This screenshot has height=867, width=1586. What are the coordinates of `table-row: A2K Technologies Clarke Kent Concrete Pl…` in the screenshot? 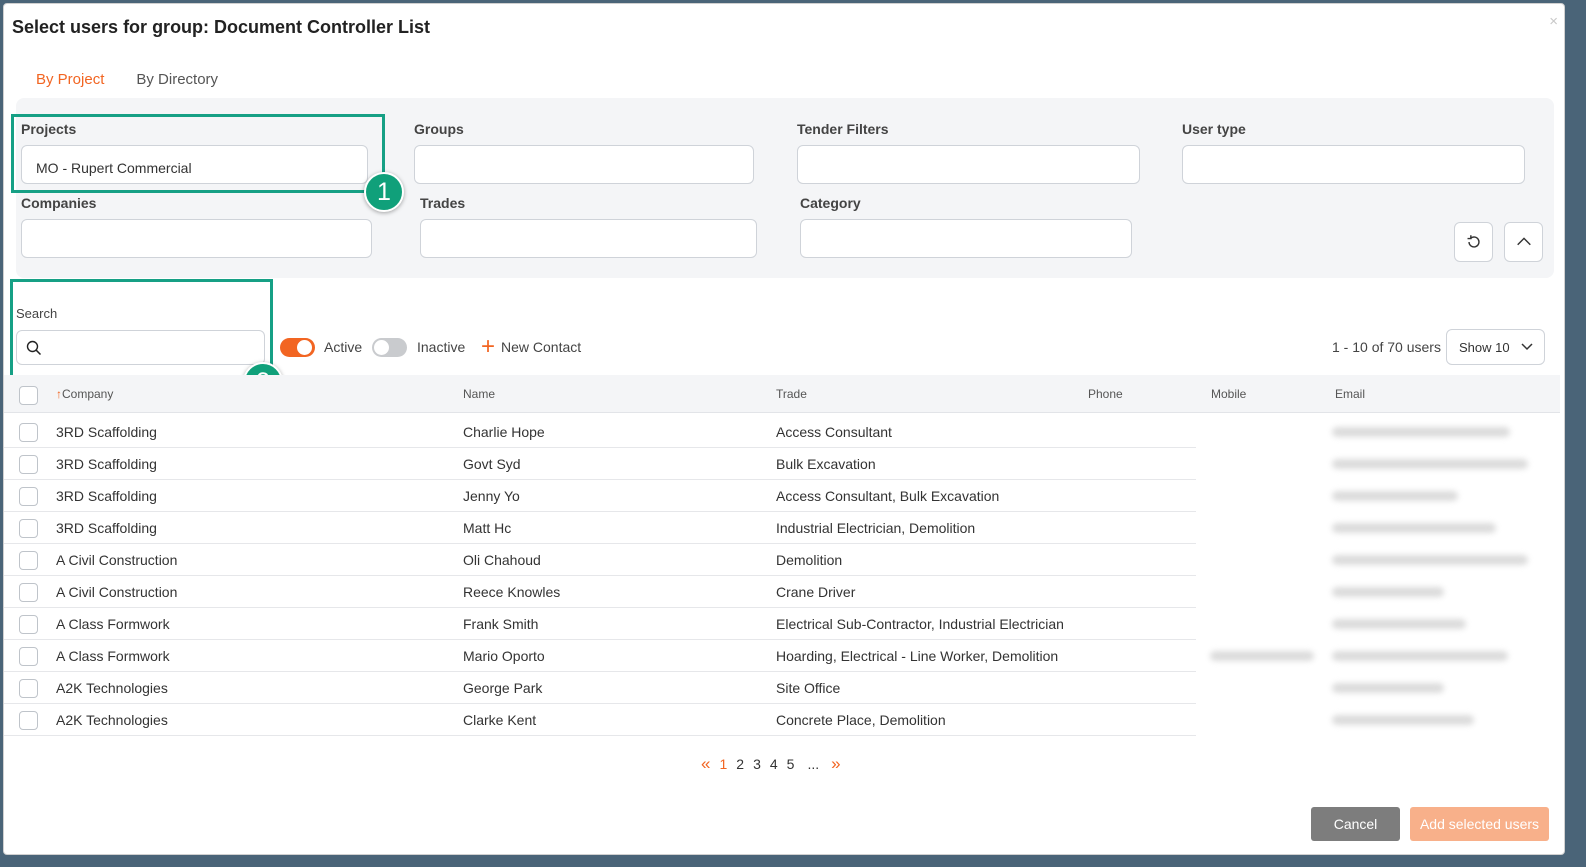 It's located at (601, 720).